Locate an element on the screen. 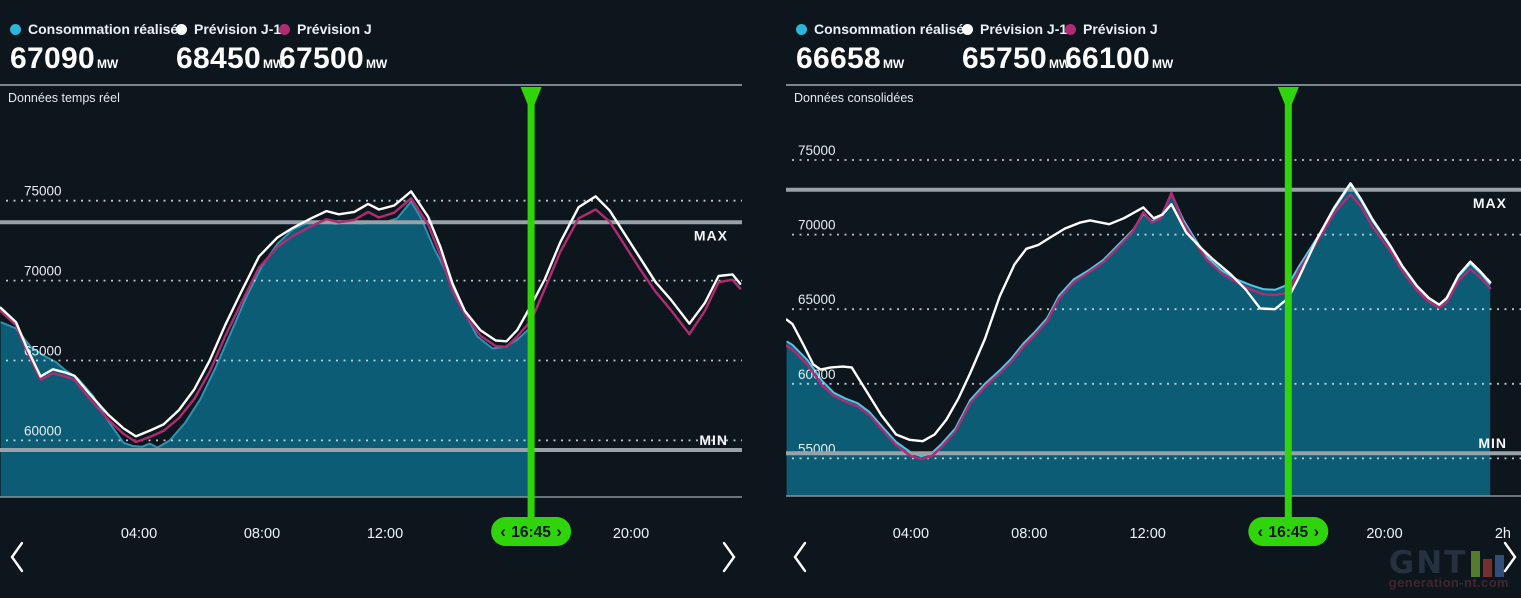 This screenshot has width=1521, height=598. j-value: 66100 MW is located at coordinates (1119, 59).